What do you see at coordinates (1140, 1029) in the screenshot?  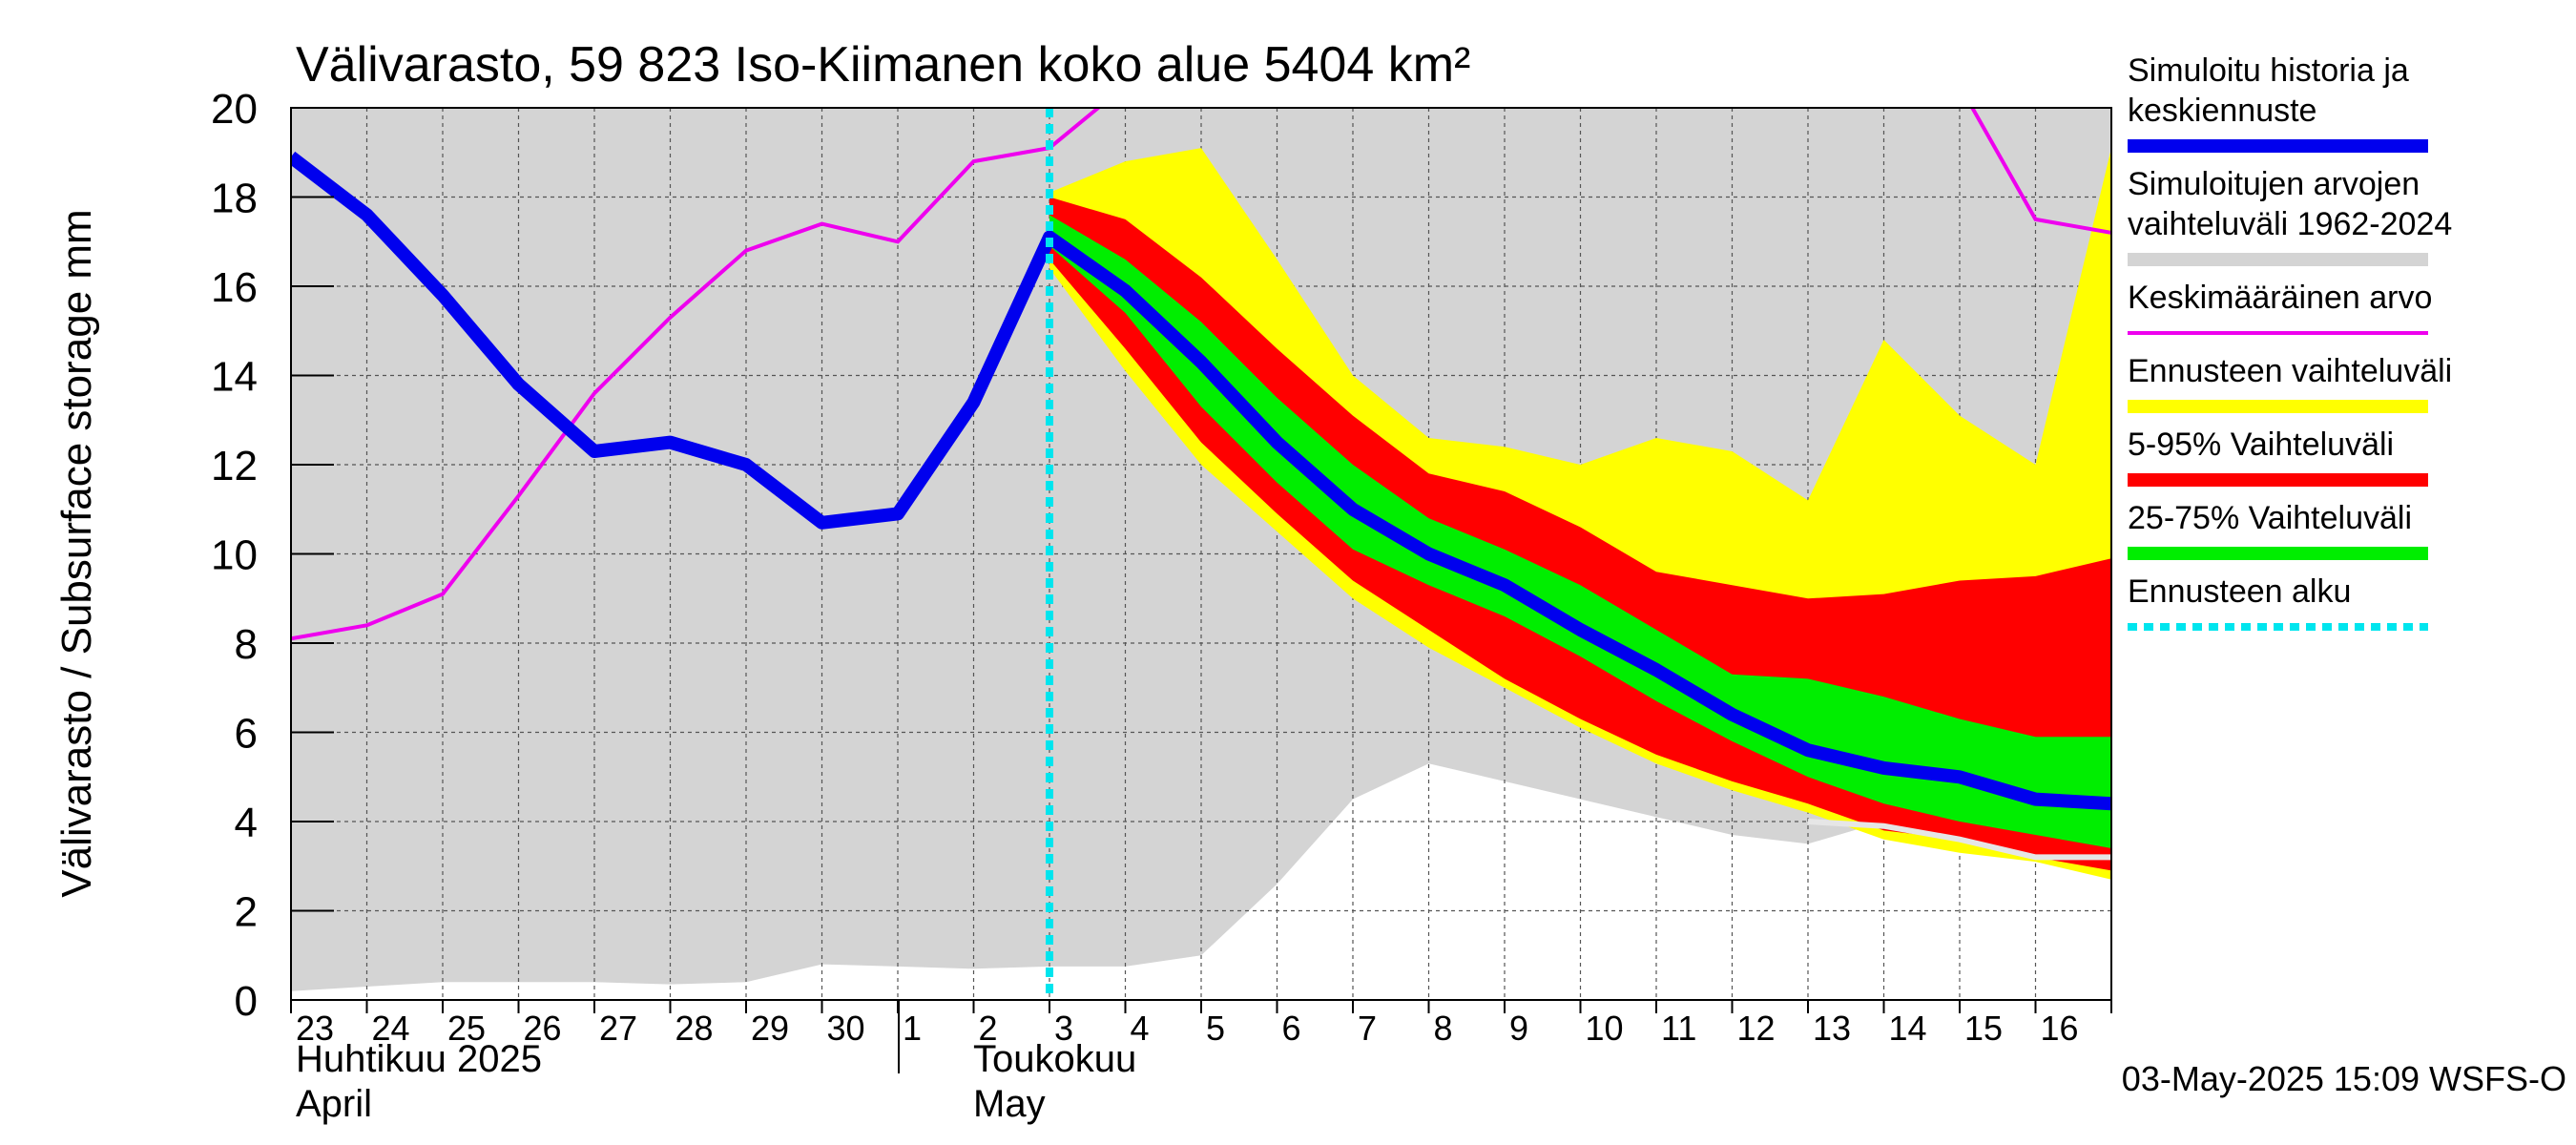 I see `x-tick-label: 4` at bounding box center [1140, 1029].